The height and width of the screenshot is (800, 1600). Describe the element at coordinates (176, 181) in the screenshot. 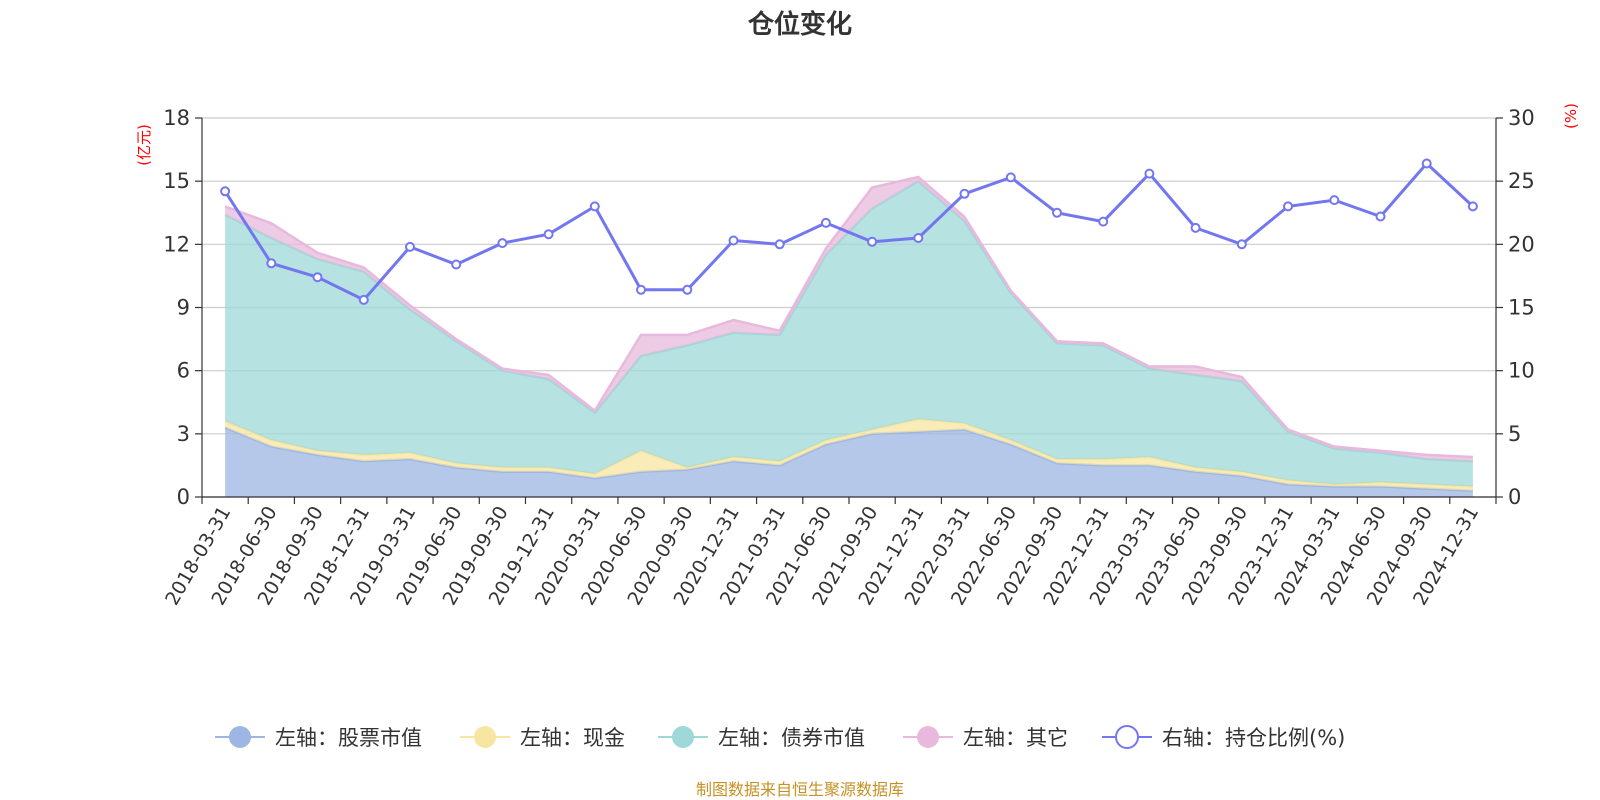

I see `left-axis-tick-label: 15` at that location.